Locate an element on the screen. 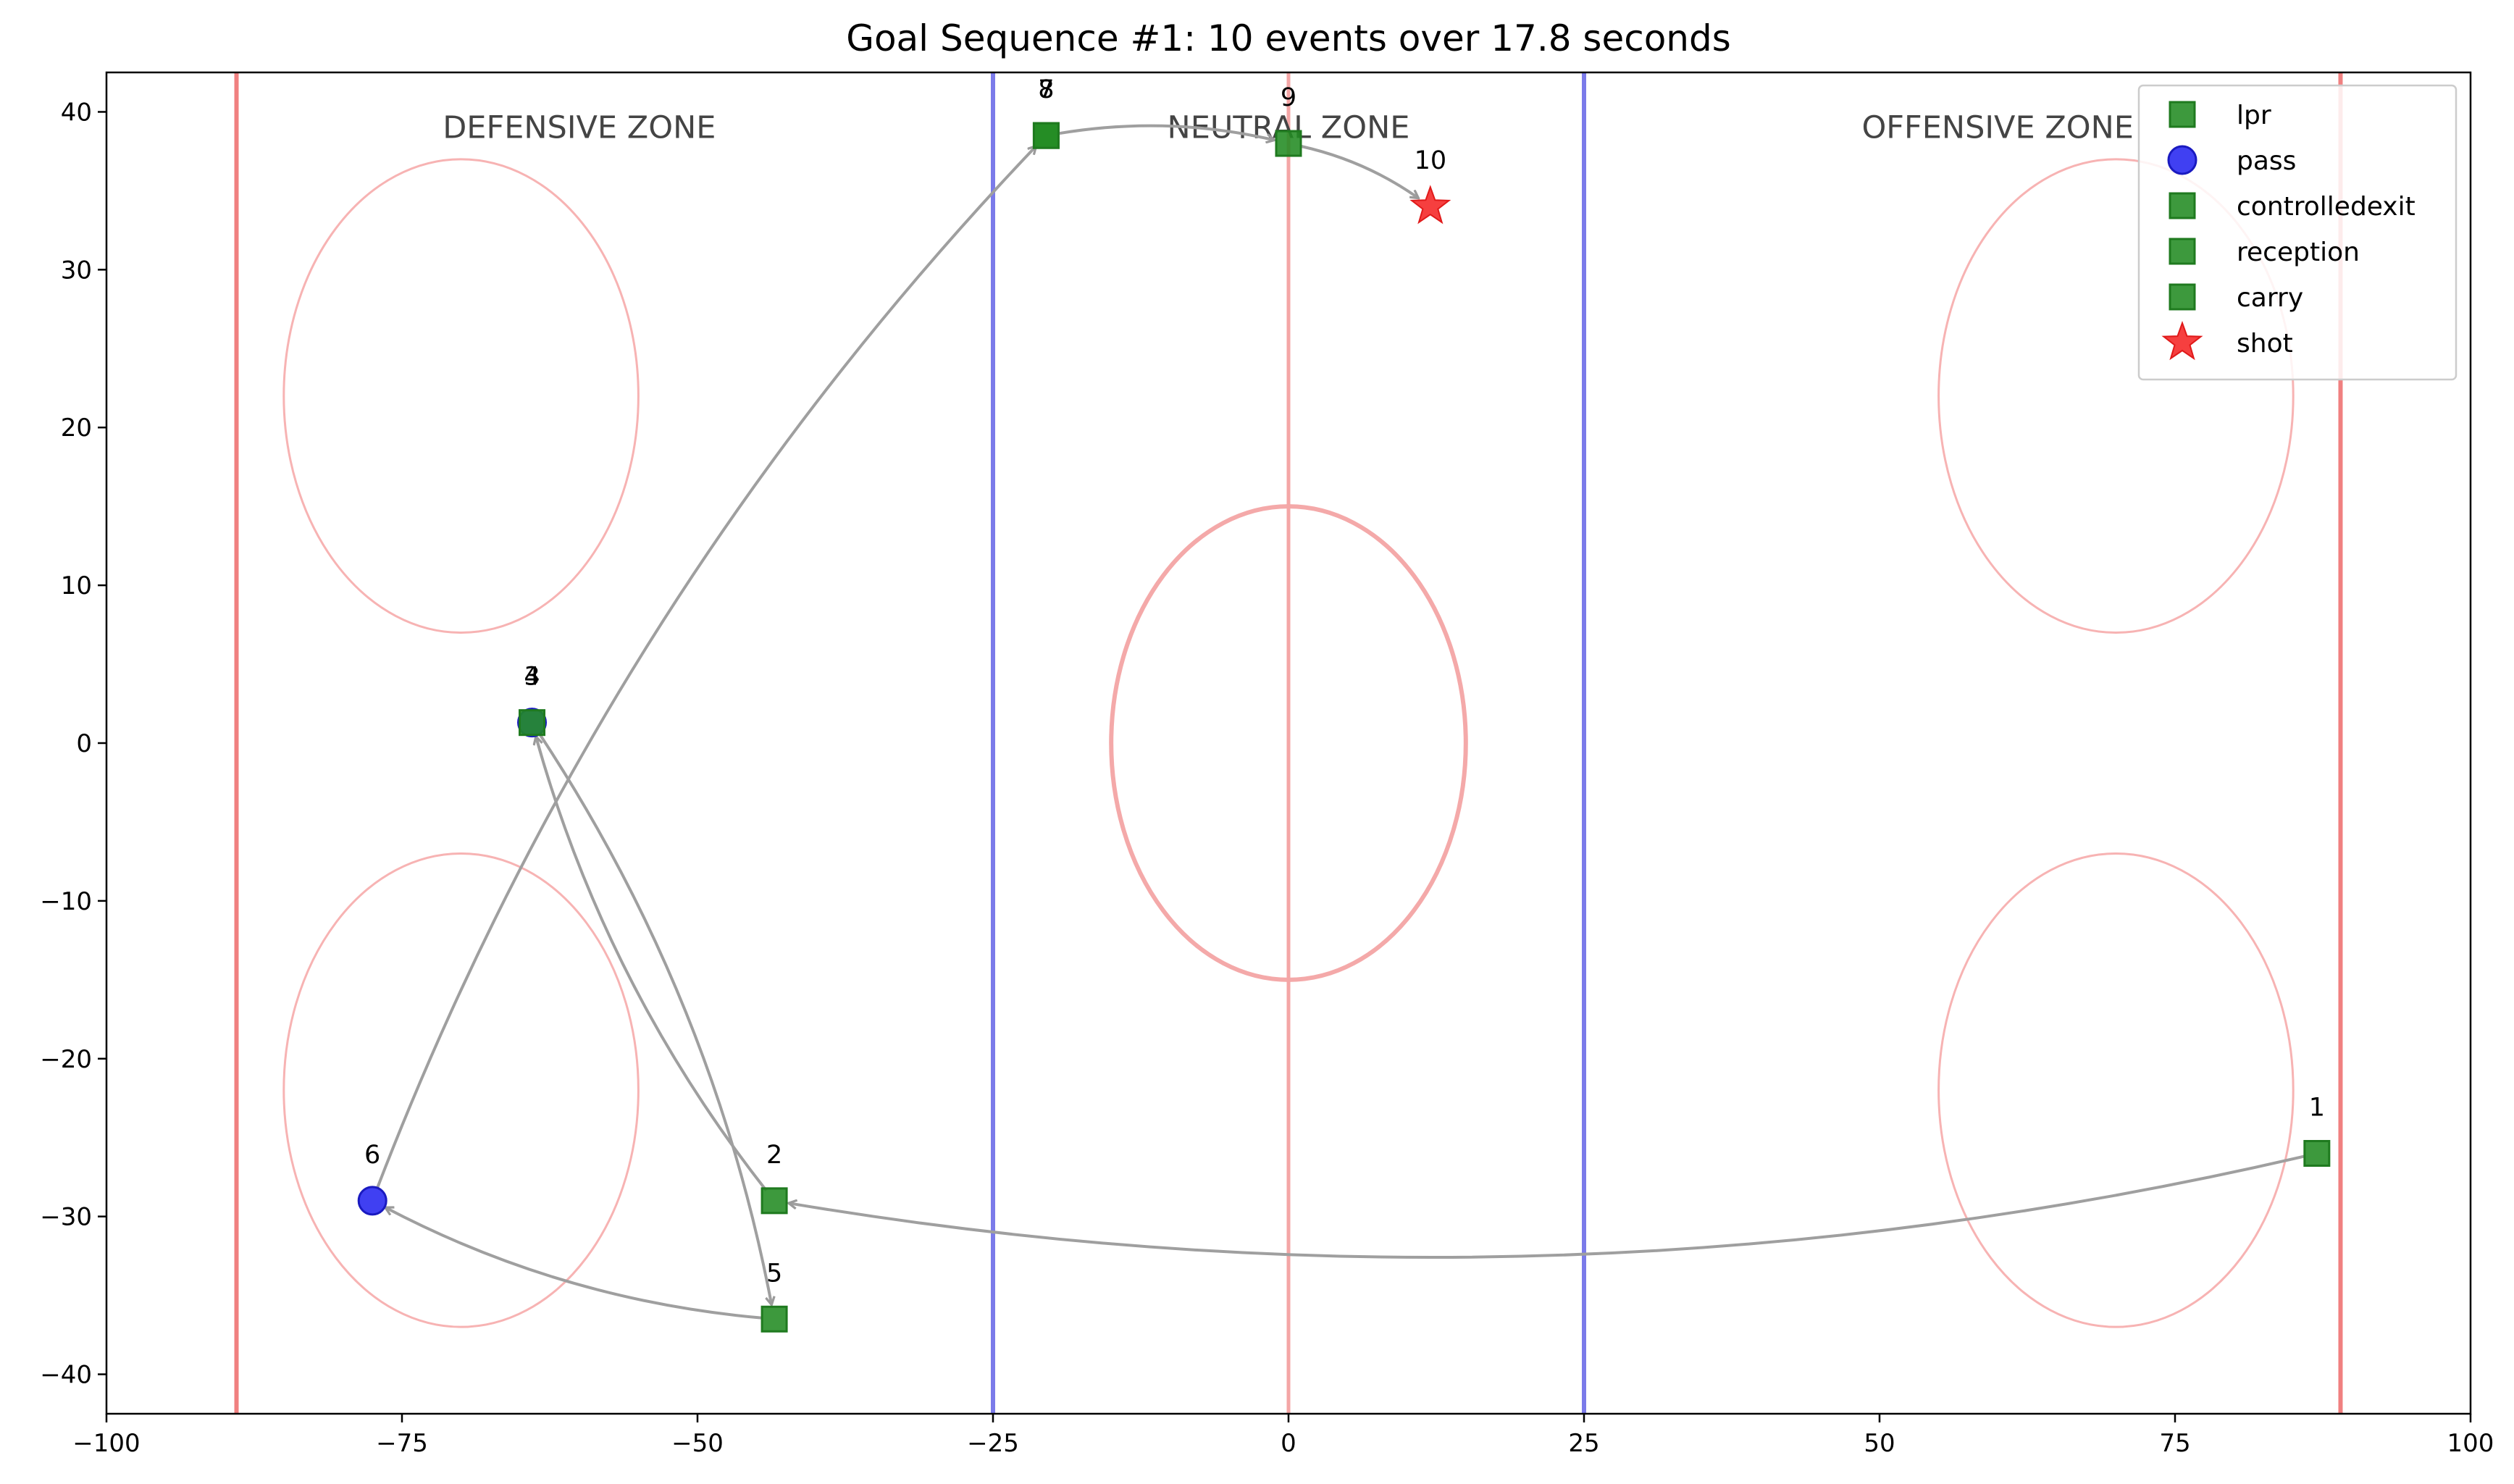  x-tick-label: 50 is located at coordinates (1879, 1443).